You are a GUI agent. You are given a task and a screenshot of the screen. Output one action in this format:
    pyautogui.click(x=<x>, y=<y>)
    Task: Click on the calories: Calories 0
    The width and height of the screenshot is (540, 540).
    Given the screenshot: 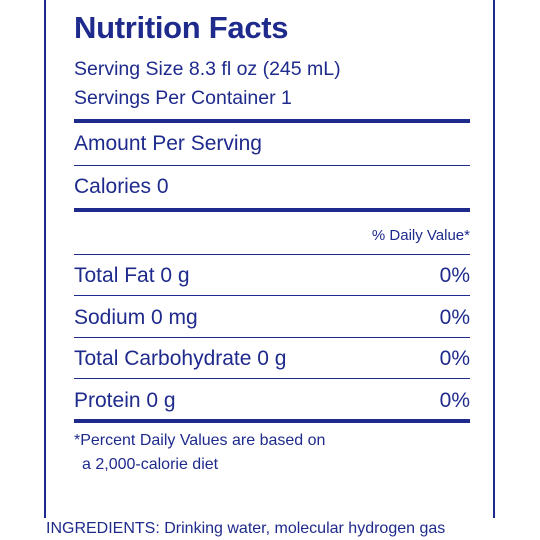 What is the action you would take?
    pyautogui.click(x=121, y=186)
    